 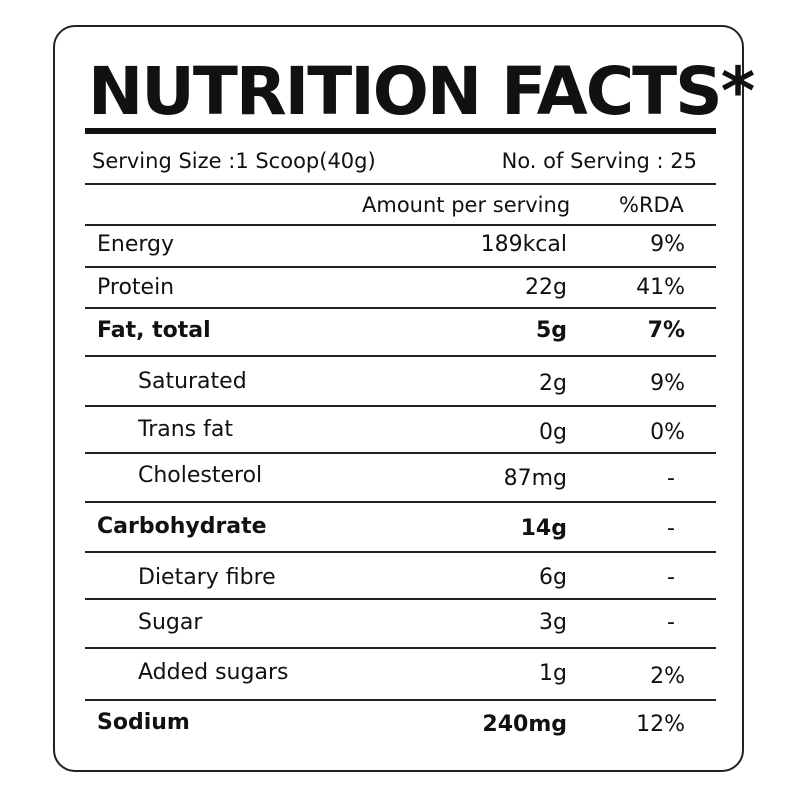 I want to click on row-label-sodium: Sodium, so click(x=143, y=722).